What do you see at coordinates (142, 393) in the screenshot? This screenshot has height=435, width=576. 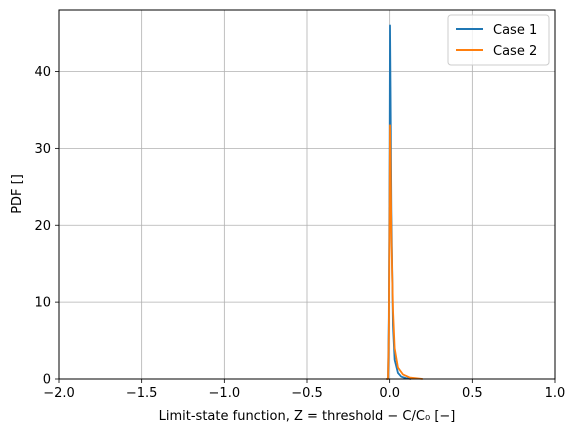 I see `x-tick-label: −1.5` at bounding box center [142, 393].